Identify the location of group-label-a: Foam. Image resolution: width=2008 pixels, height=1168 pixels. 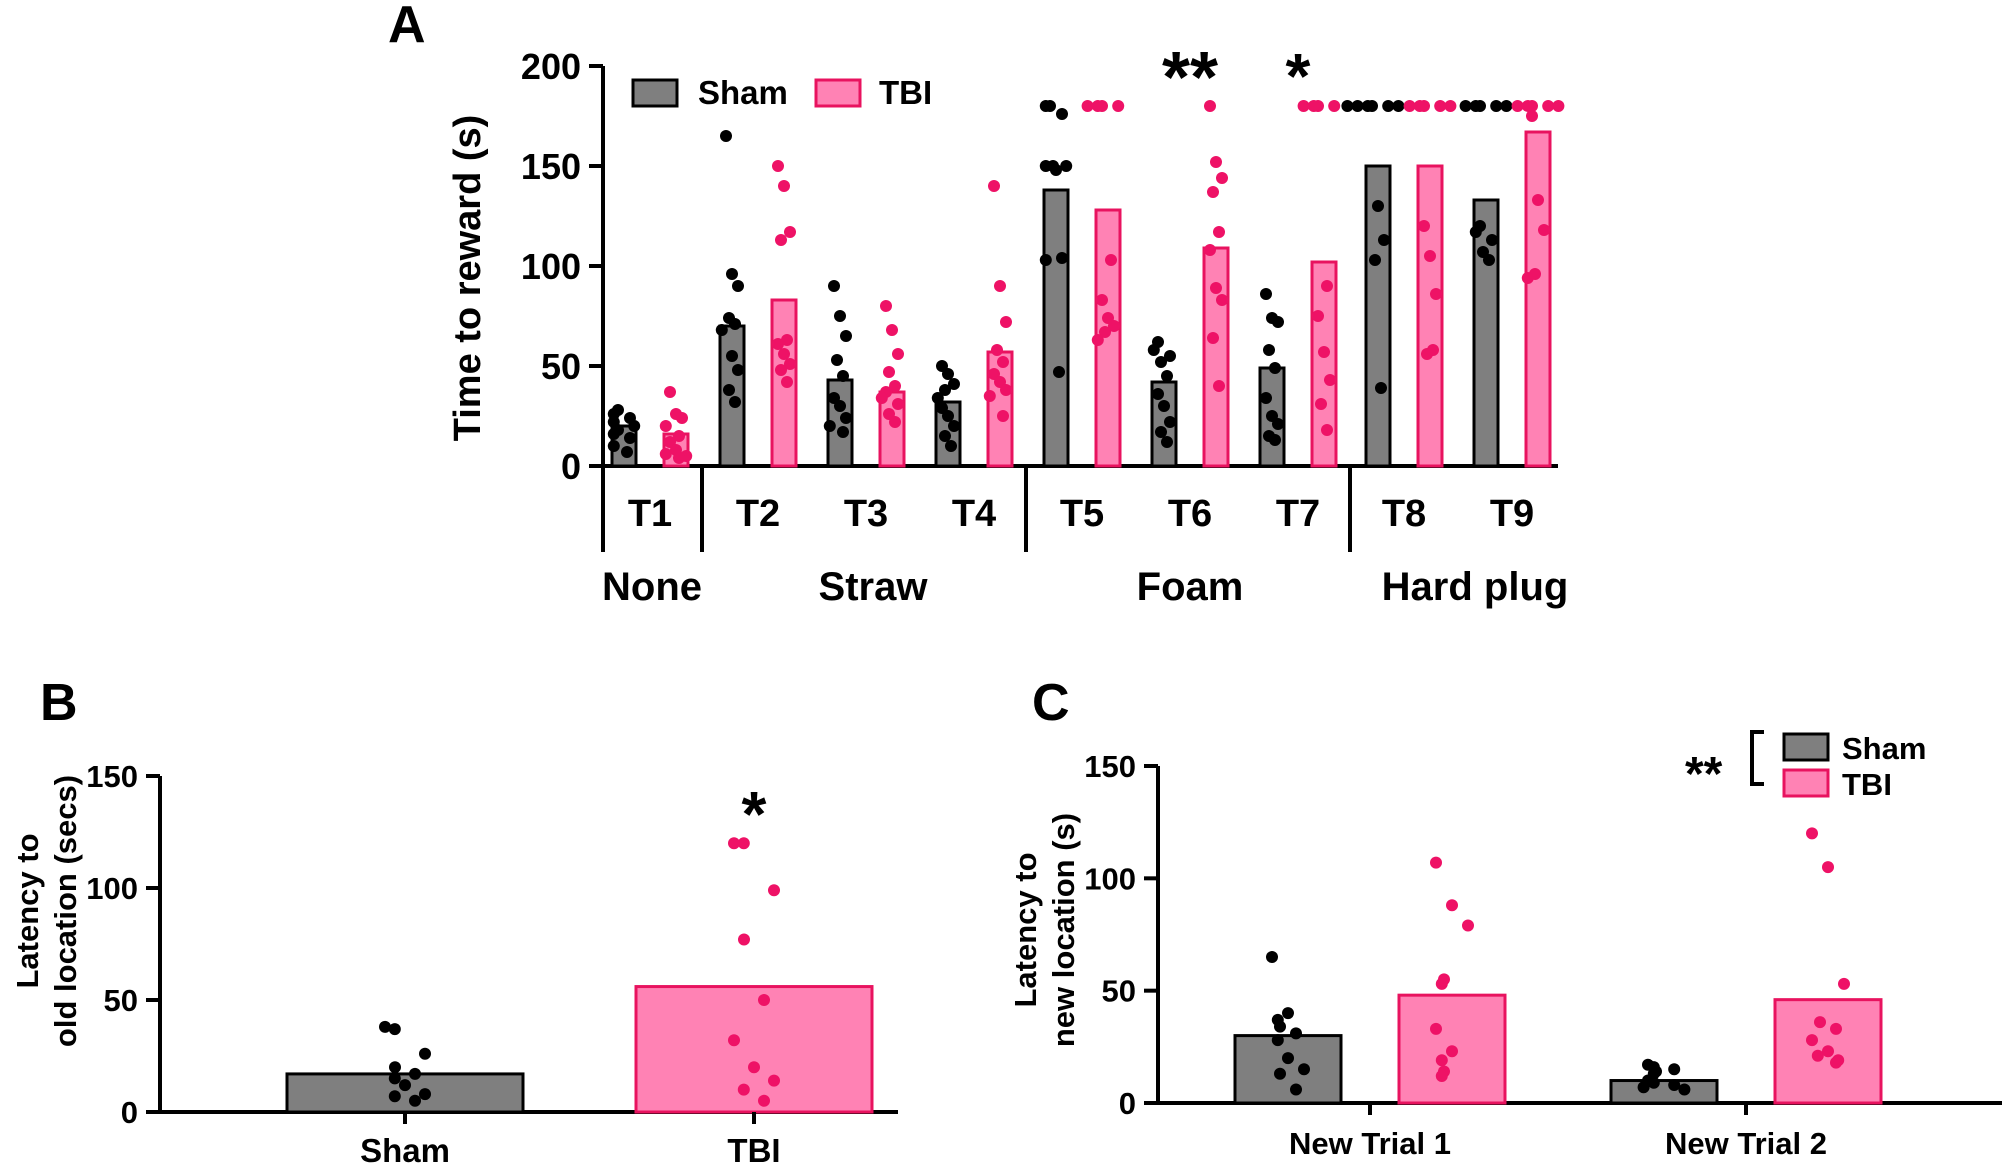
(1190, 587).